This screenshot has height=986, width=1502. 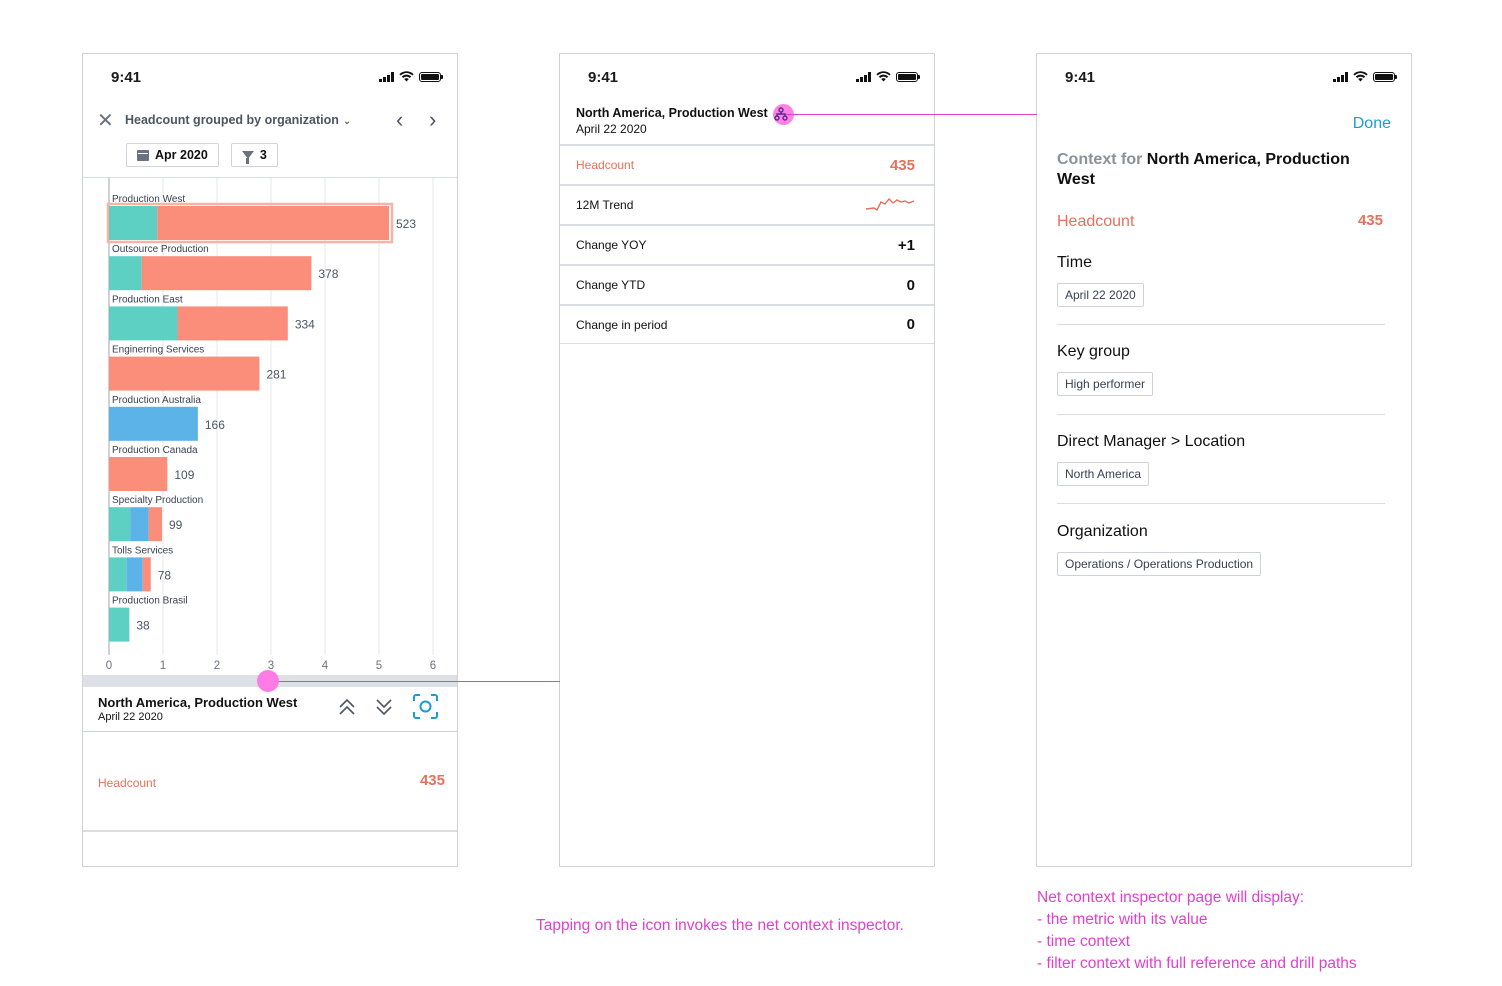 What do you see at coordinates (603, 77) in the screenshot?
I see `status-time: 9:41` at bounding box center [603, 77].